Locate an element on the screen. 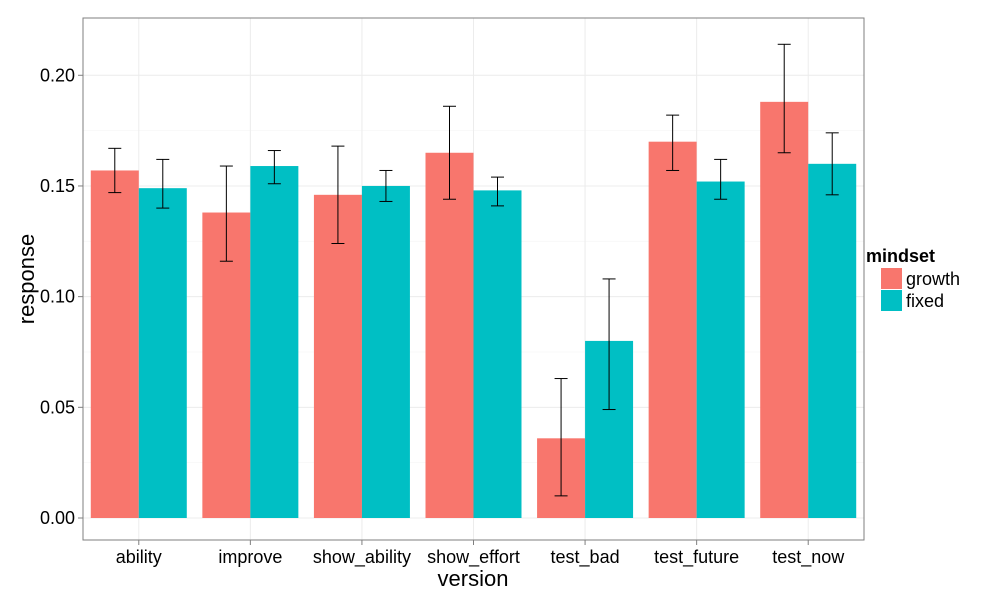 This screenshot has height=600, width=1000. y-axis-ticks: 0.00 0.05 0.10 0.15 0.20 is located at coordinates (61, 296).